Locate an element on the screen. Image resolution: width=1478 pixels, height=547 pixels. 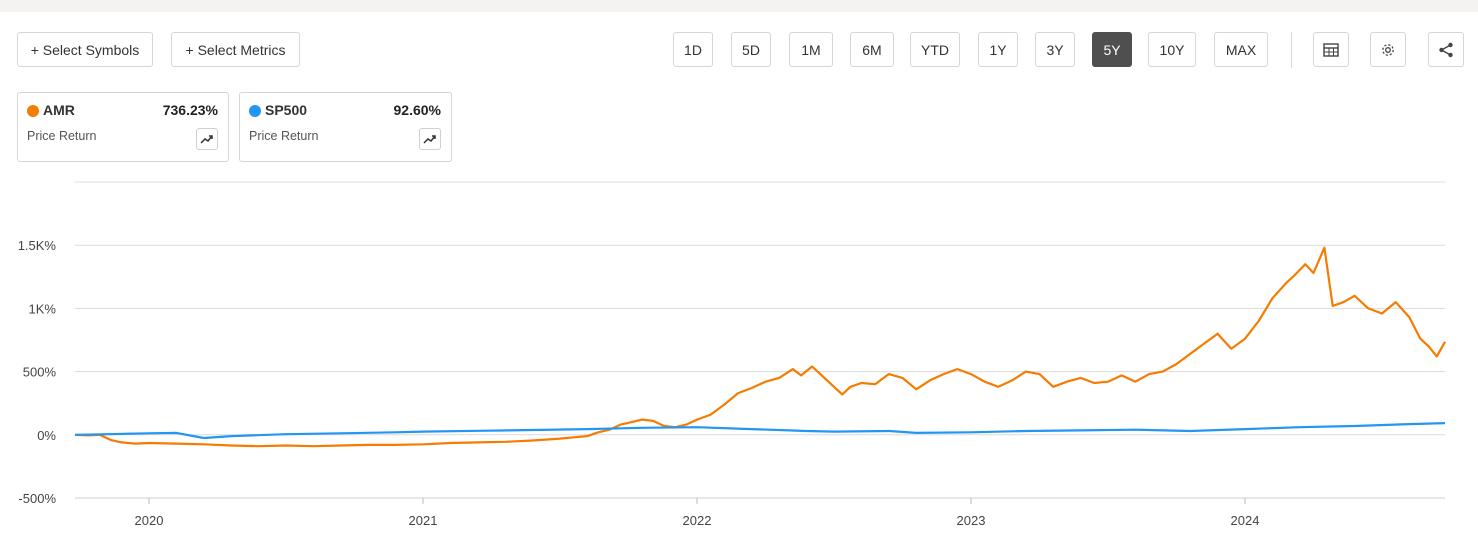
x-tick-label: 2024 is located at coordinates (1245, 520).